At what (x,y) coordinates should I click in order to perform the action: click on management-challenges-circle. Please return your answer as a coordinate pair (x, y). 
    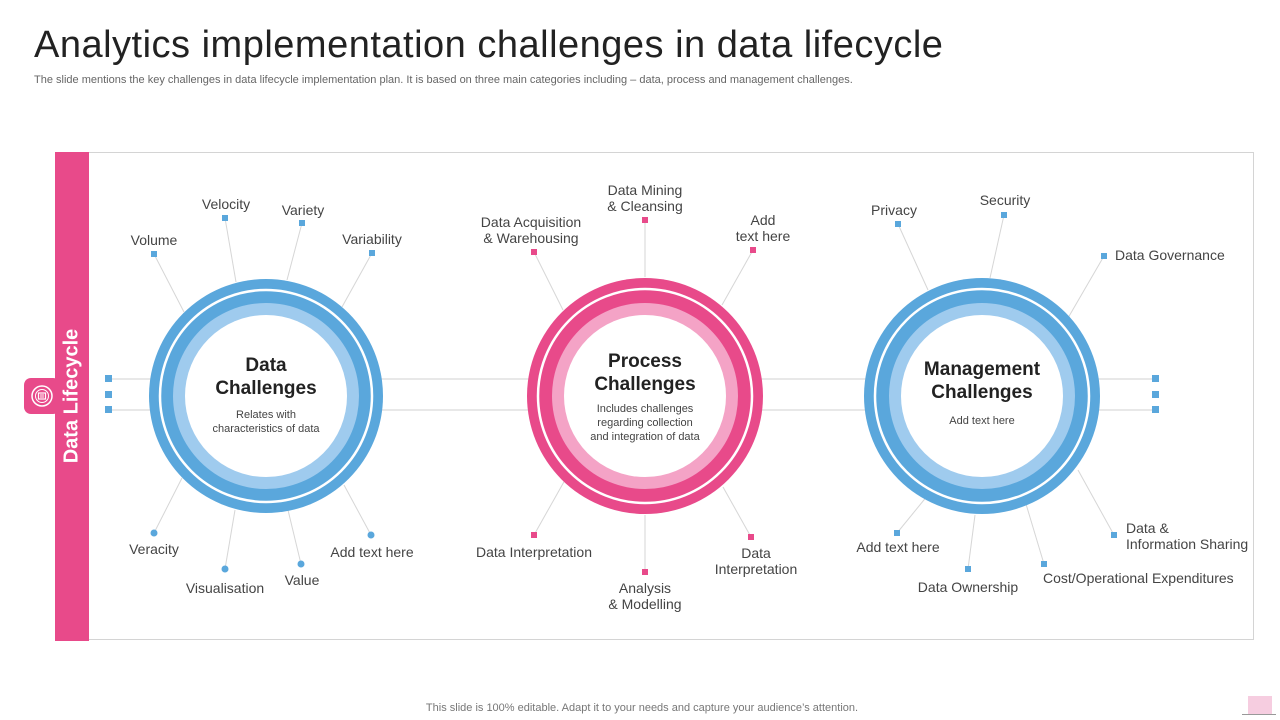
    Looking at the image, I should click on (982, 396).